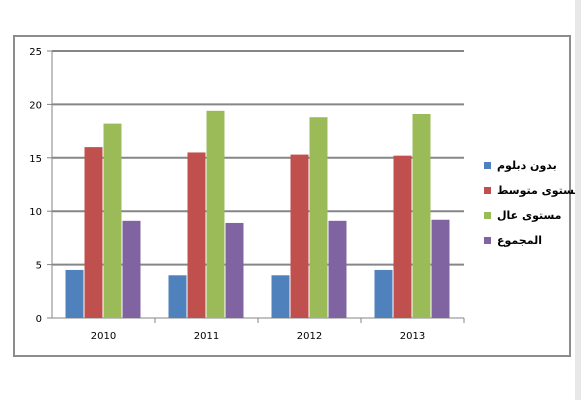  What do you see at coordinates (527, 165) in the screenshot?
I see `legend-label: بدون دبلوم` at bounding box center [527, 165].